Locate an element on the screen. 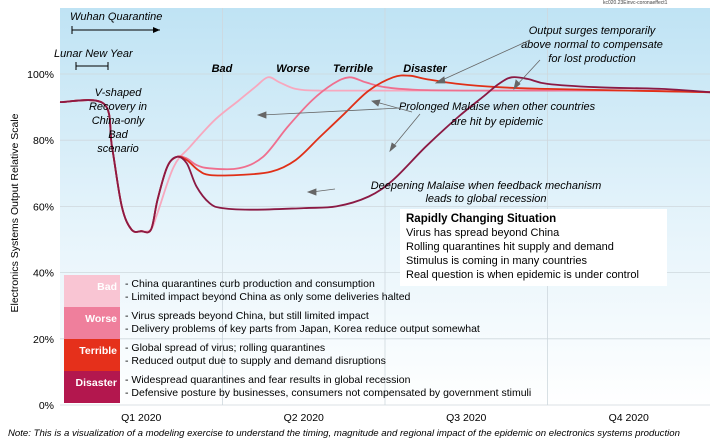 This screenshot has width=710, height=442. x-category-label: Q3 2020 is located at coordinates (466, 418).